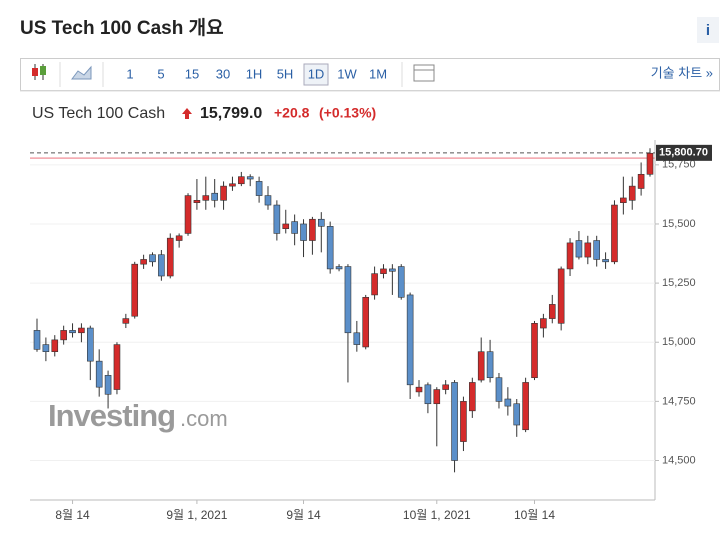  What do you see at coordinates (196, 515) in the screenshot?
I see `x-tick-label: 9월 1, 2021` at bounding box center [196, 515].